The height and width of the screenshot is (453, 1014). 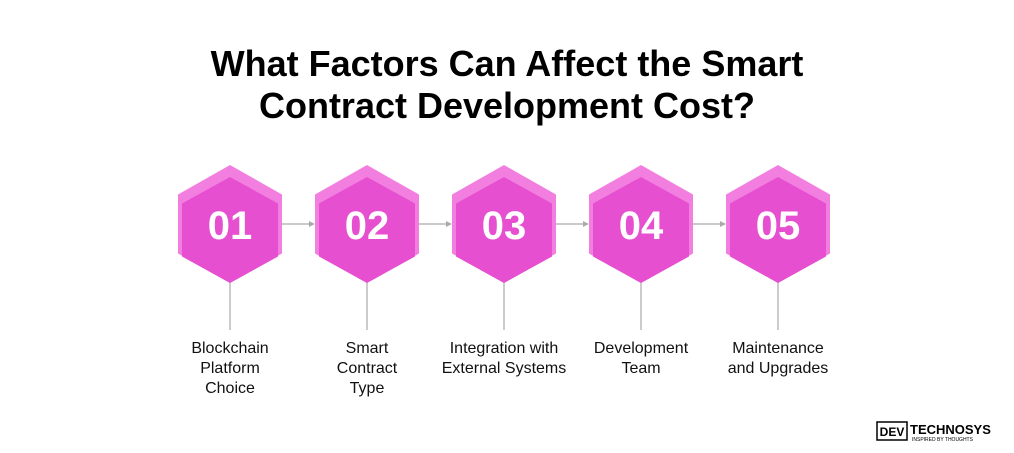 I want to click on step-label: Platform, so click(x=230, y=368).